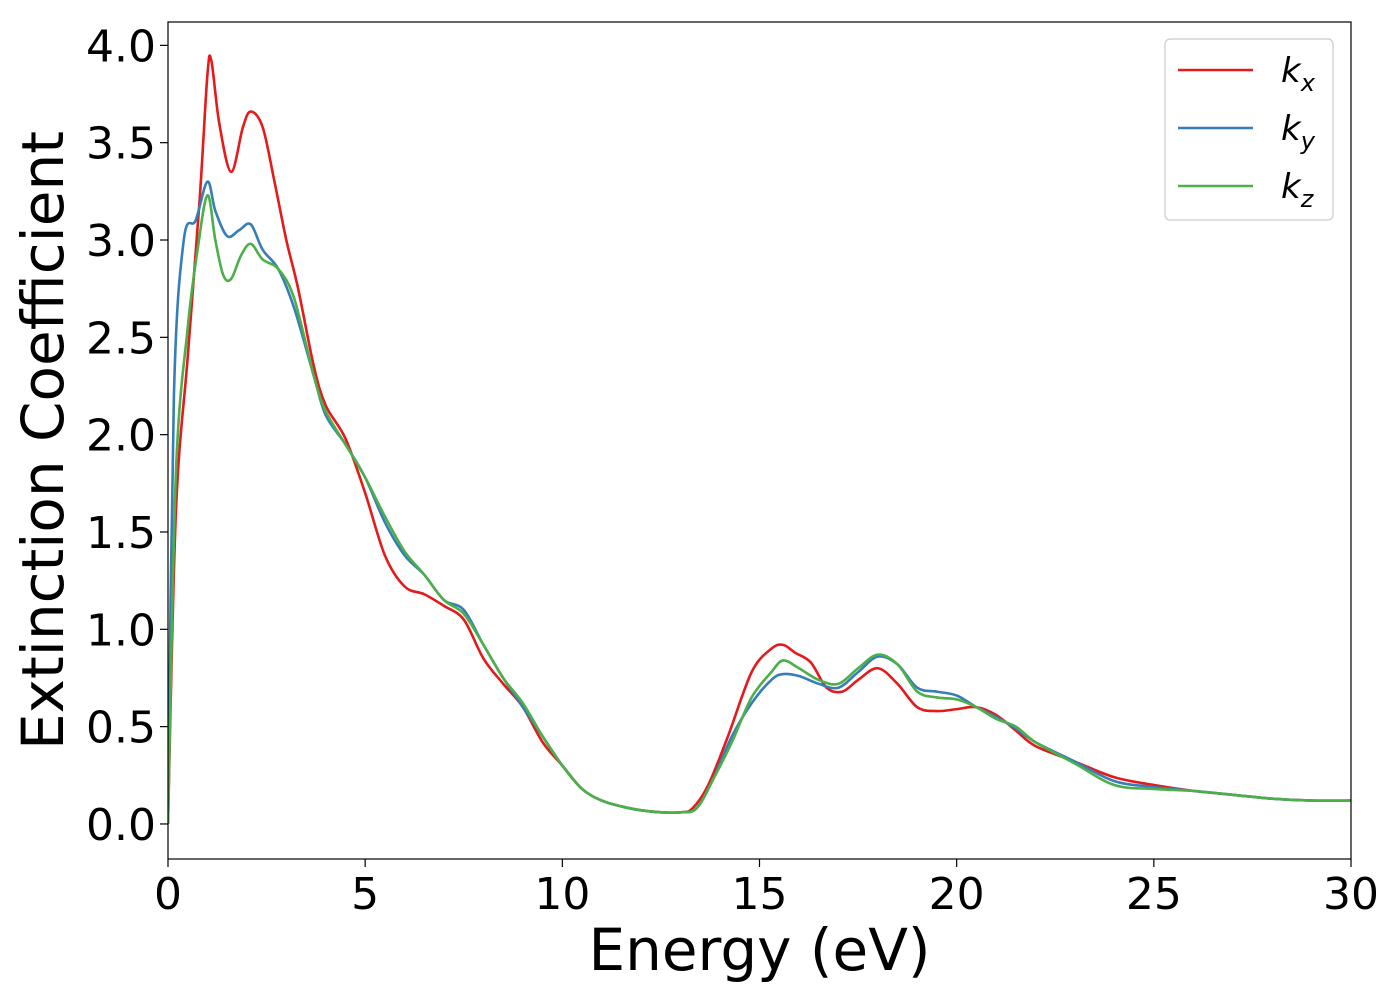  I want to click on y-axis-ticks: 0.0 0.5 1.0 1.5 2.0 2.5 3.0 3.5 4.0, so click(127, 436).